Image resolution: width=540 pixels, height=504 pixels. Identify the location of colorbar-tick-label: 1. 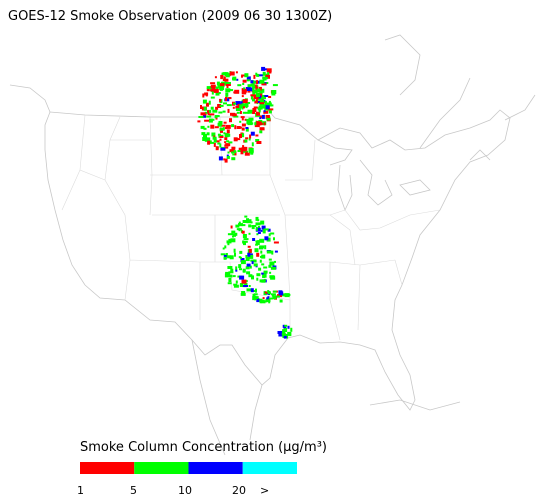
(80, 490).